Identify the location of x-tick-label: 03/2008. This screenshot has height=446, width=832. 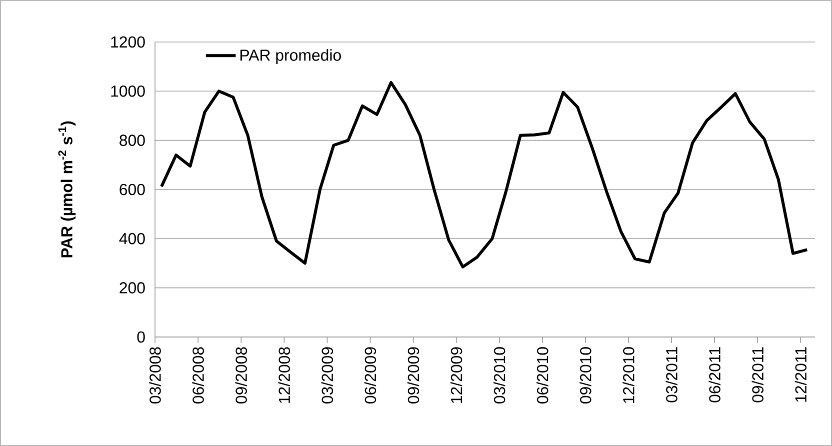
(155, 375).